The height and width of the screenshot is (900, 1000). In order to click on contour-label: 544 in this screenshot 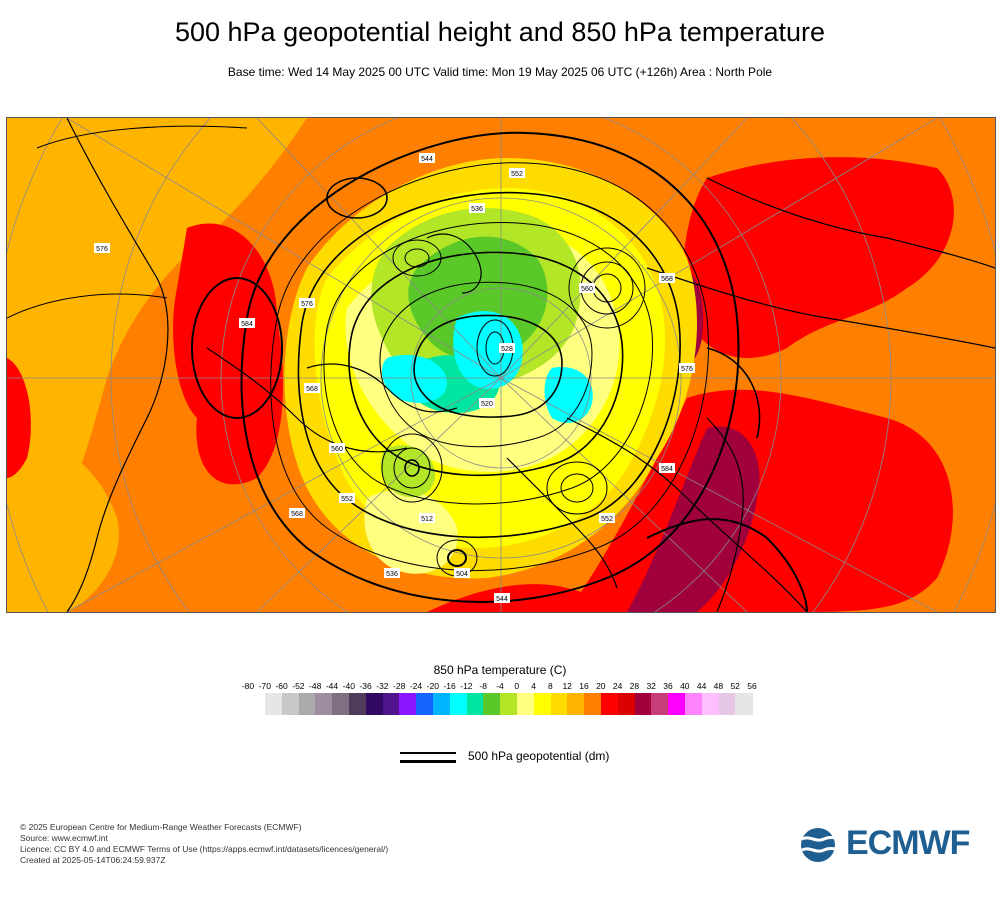, I will do `click(502, 598)`.